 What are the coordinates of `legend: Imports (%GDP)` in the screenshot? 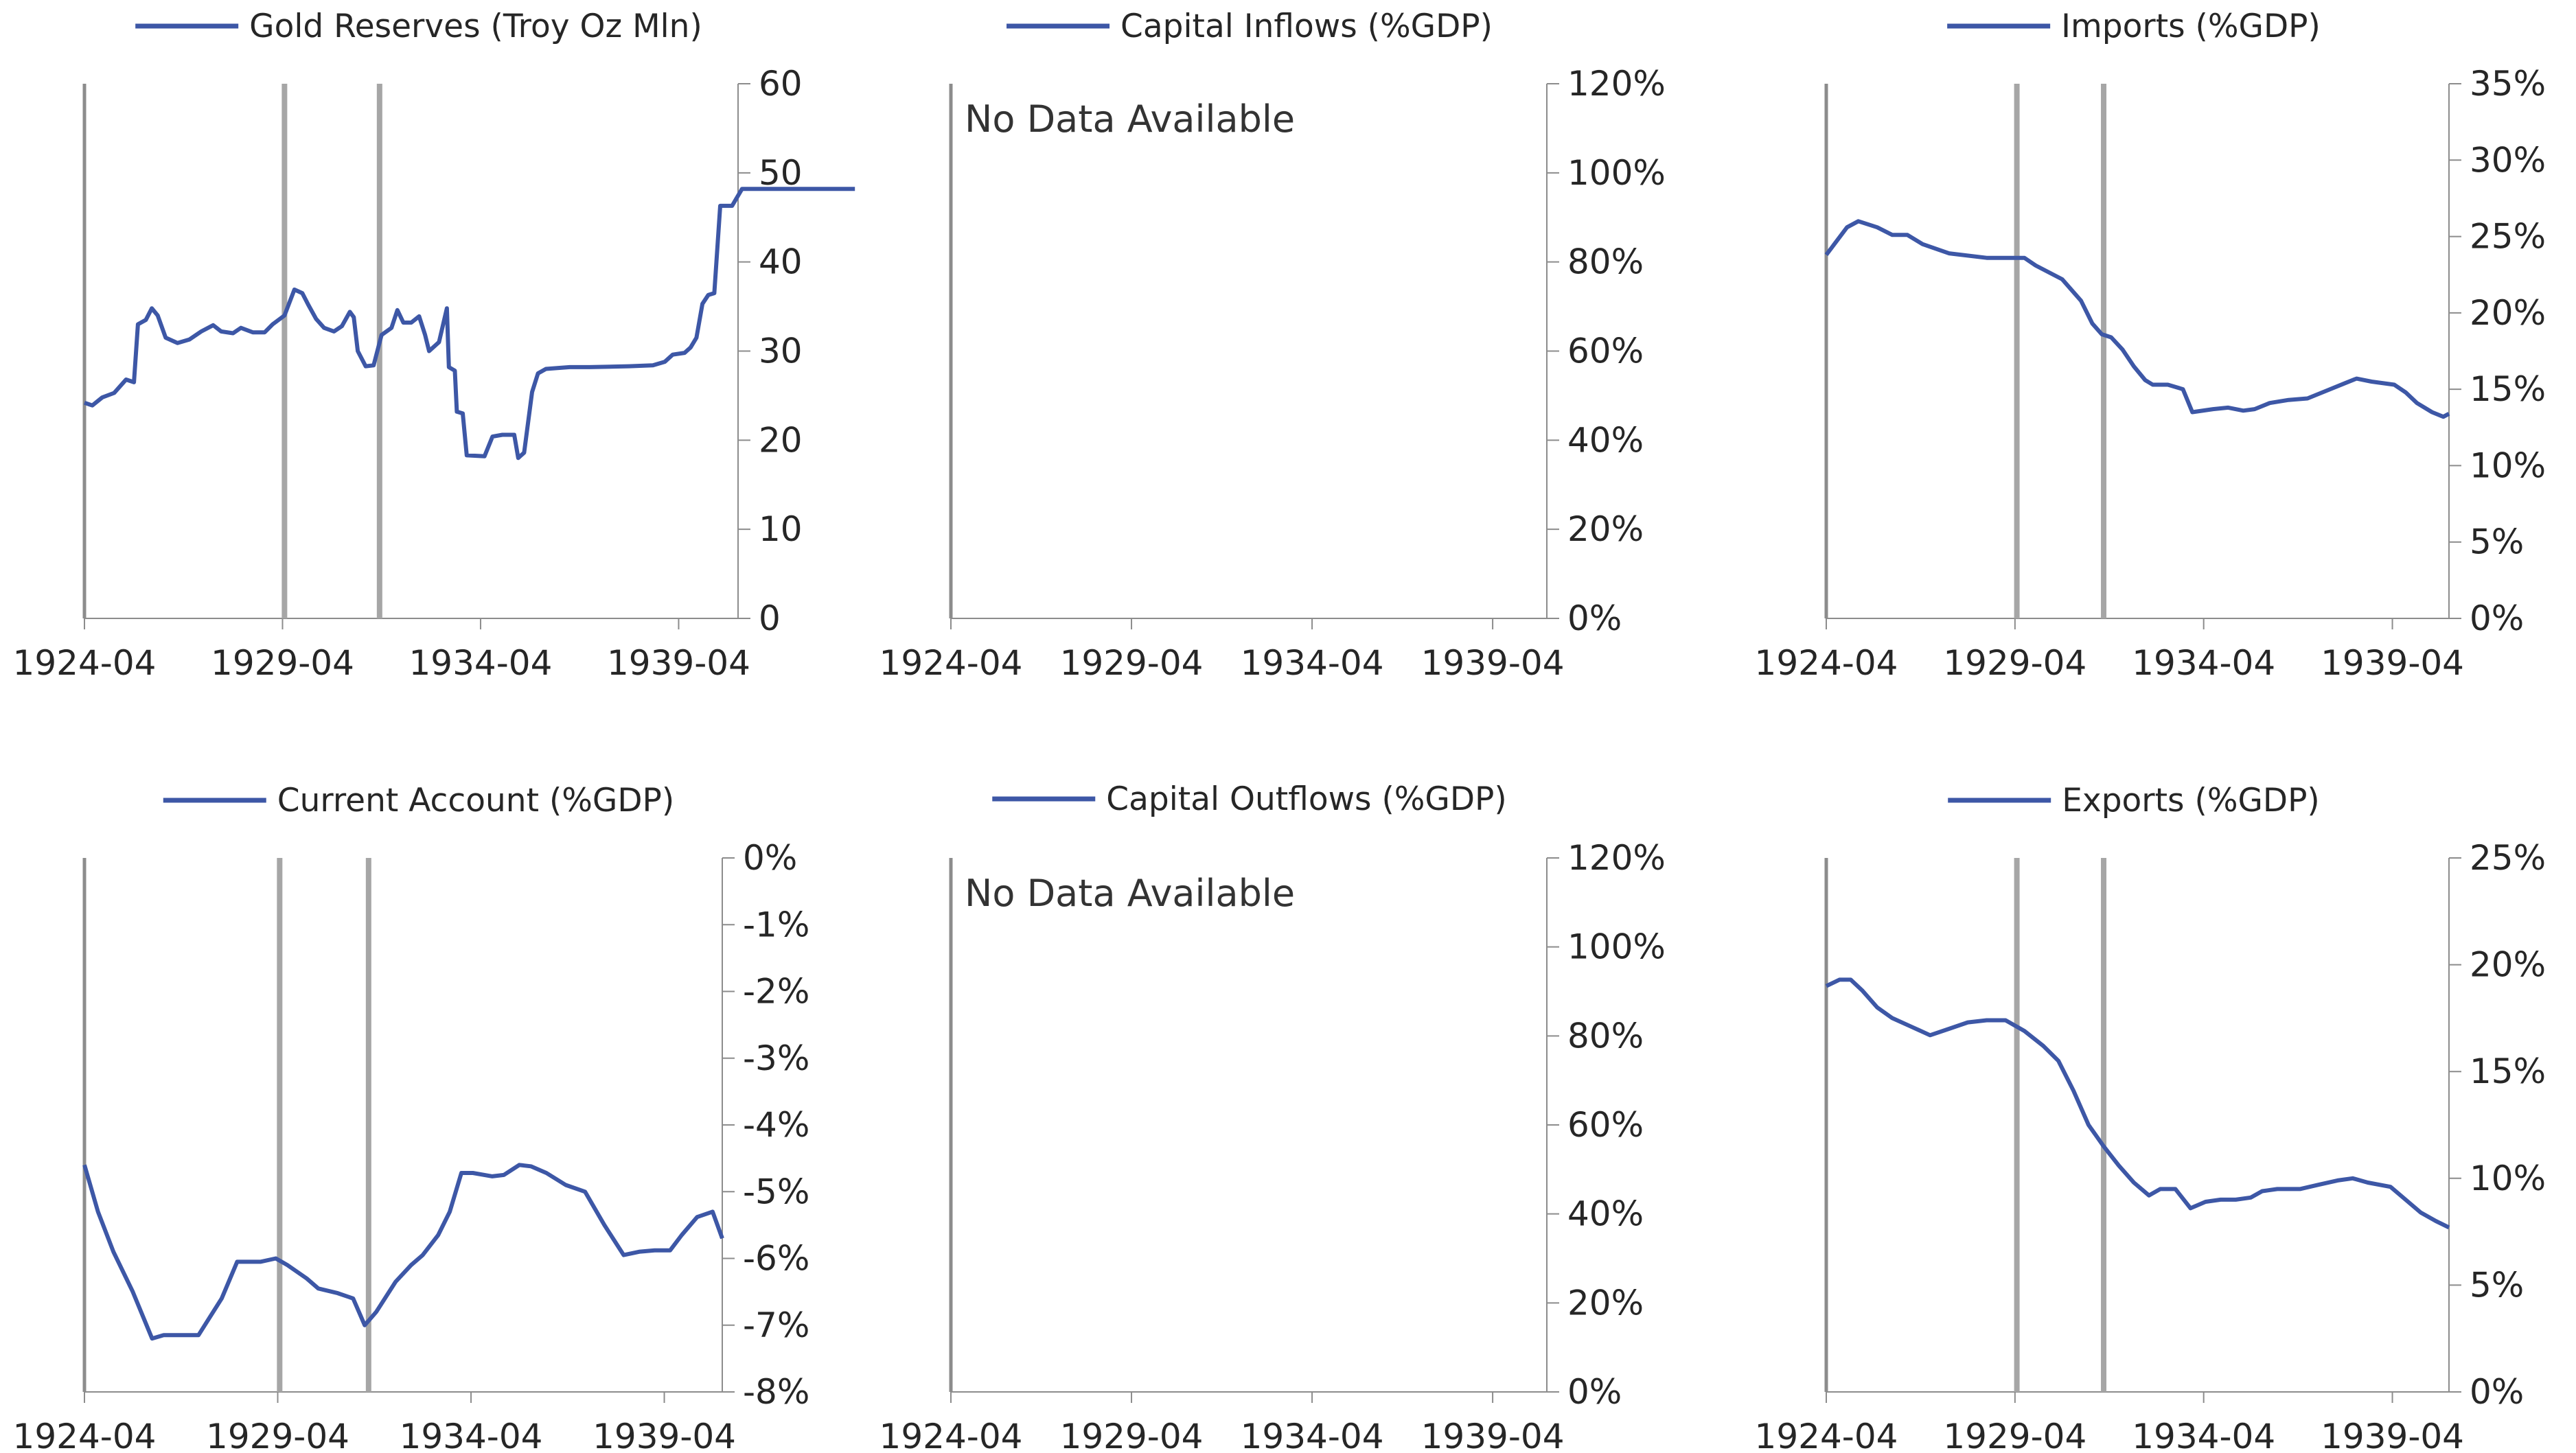 It's located at (2134, 26).